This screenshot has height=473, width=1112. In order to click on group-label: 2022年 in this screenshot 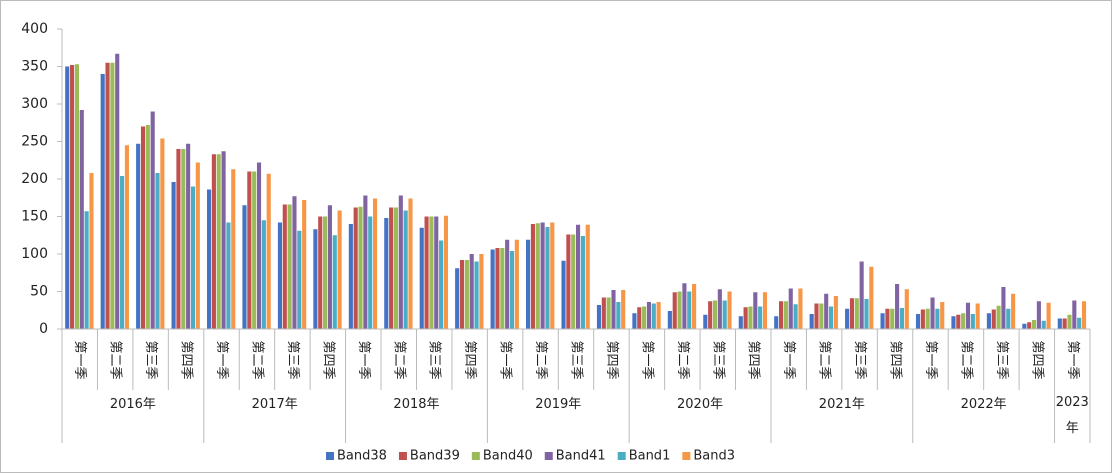, I will do `click(983, 404)`.